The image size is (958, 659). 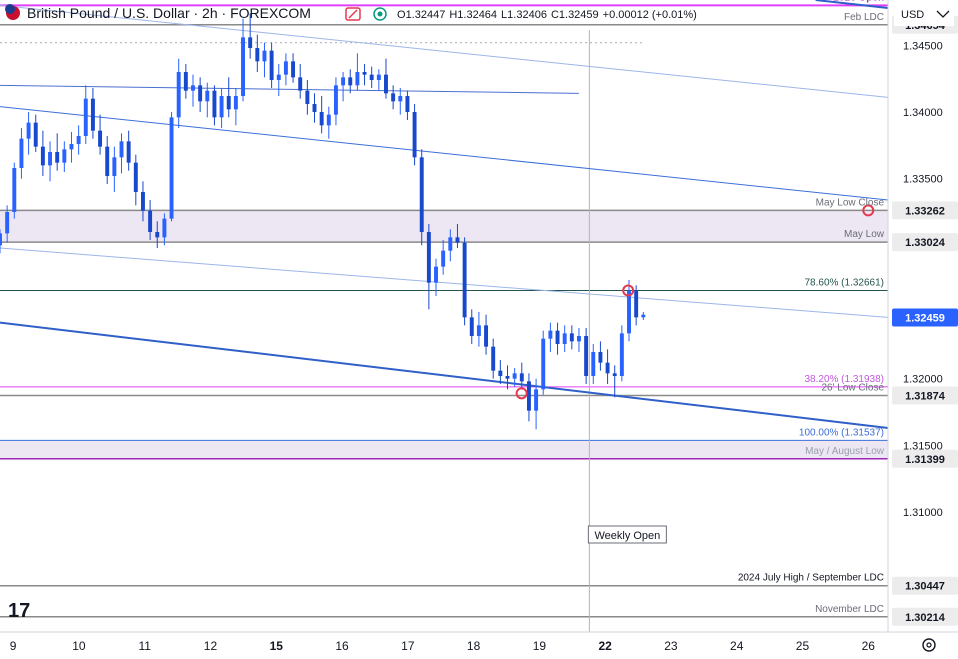 I want to click on price-tag-bg, so click(x=925, y=210).